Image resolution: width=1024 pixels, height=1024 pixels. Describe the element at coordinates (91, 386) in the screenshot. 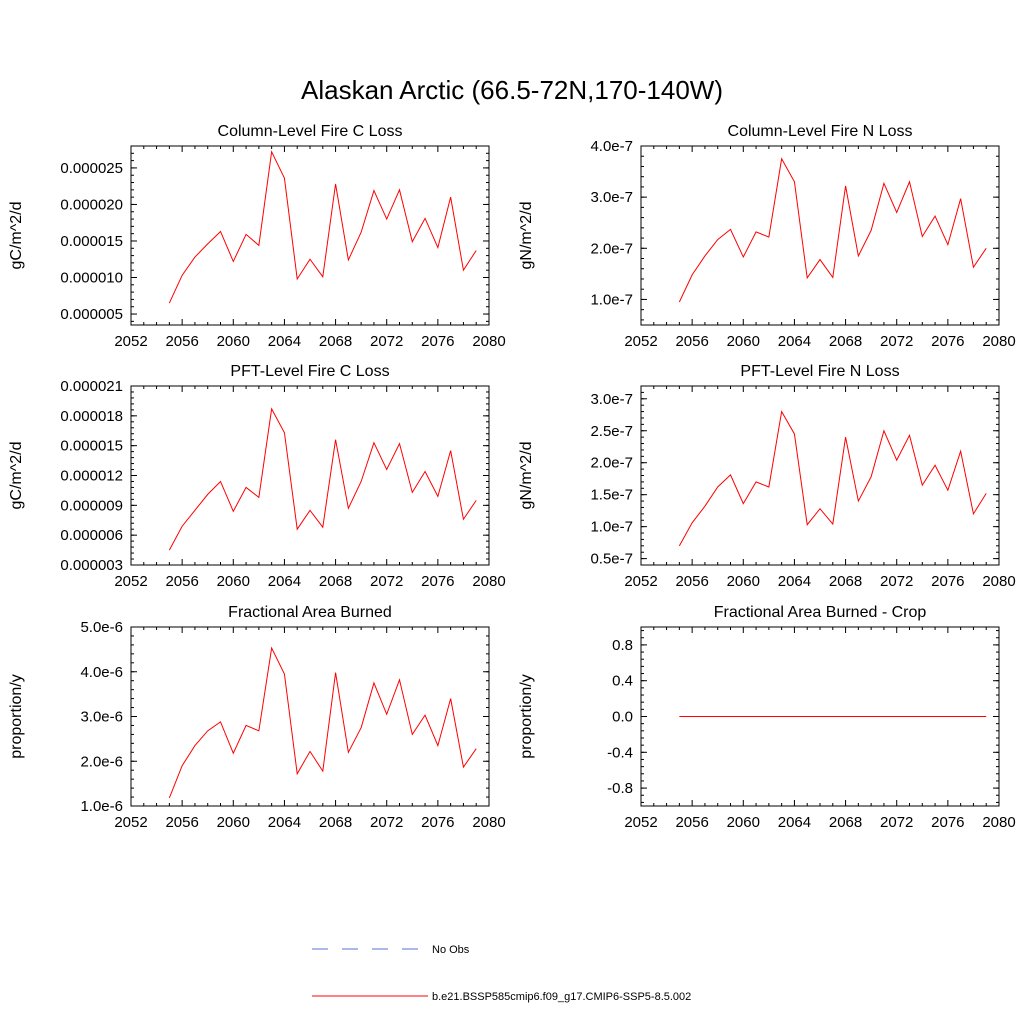

I see `y-tick-label: 0.000021` at that location.